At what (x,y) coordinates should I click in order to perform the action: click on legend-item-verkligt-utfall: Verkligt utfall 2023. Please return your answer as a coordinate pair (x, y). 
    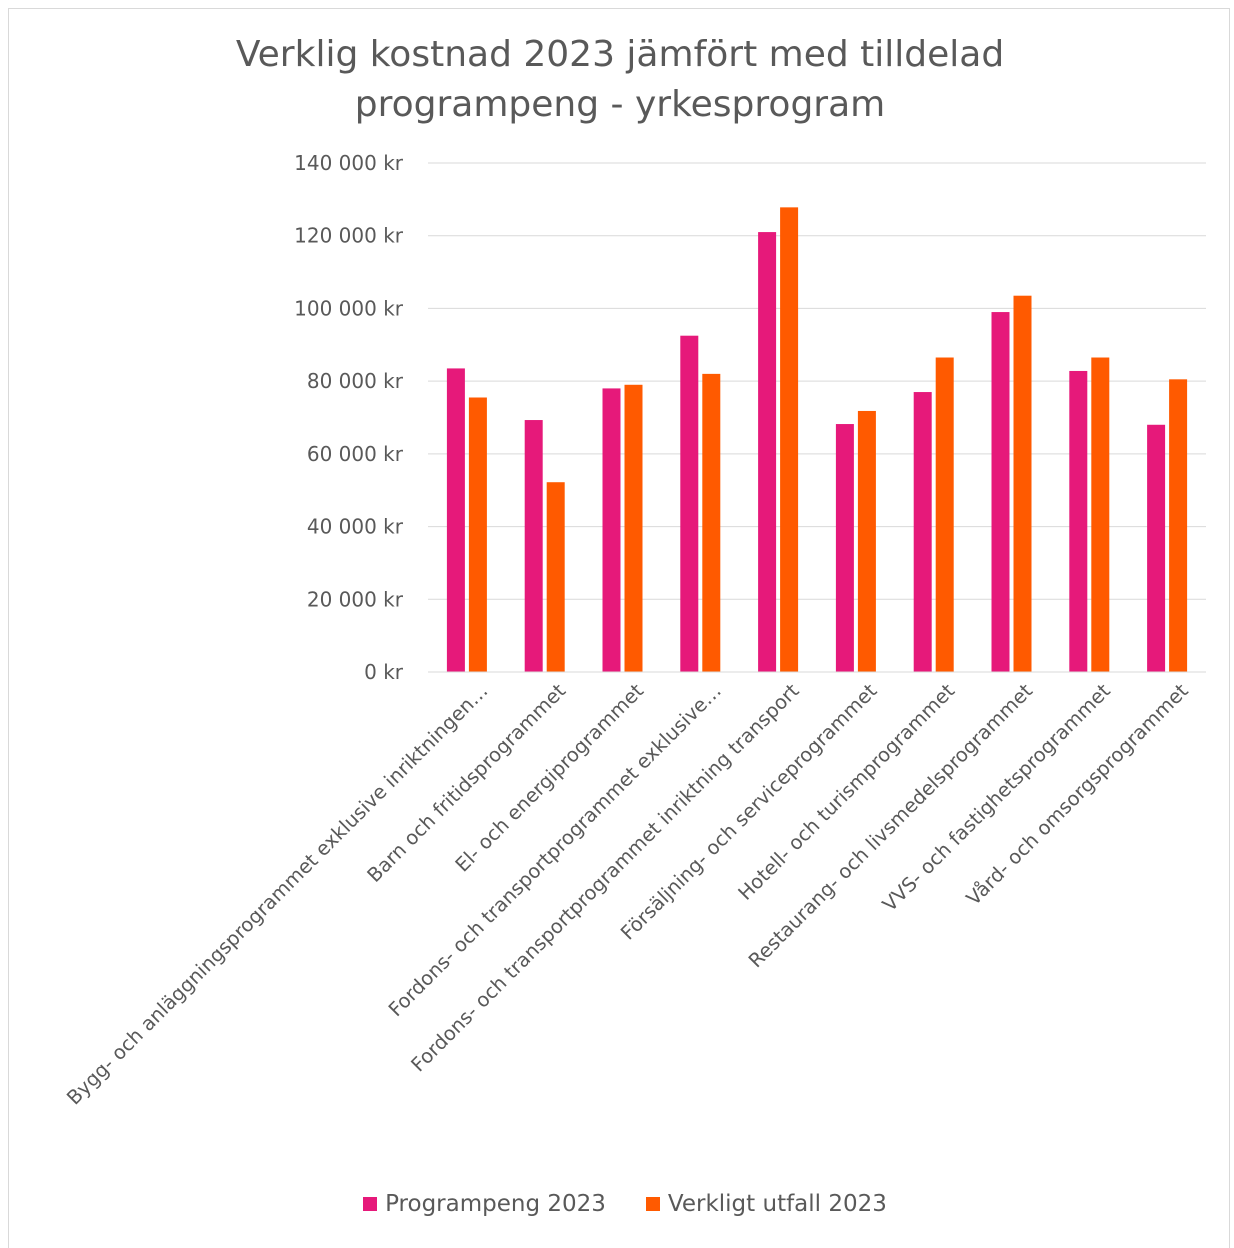
    Looking at the image, I should click on (766, 1204).